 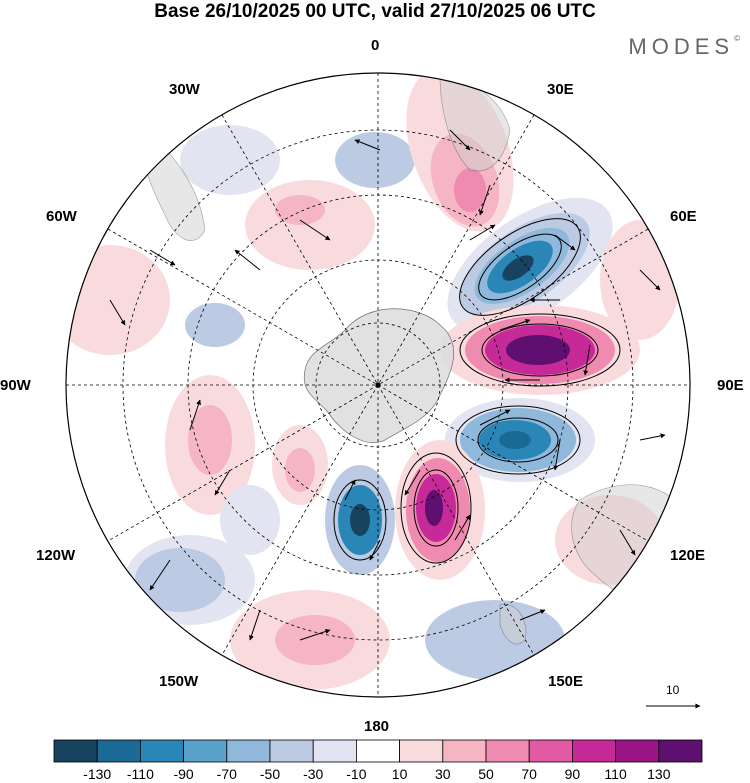 What do you see at coordinates (529, 774) in the screenshot?
I see `colorbar-tick-label: 70` at bounding box center [529, 774].